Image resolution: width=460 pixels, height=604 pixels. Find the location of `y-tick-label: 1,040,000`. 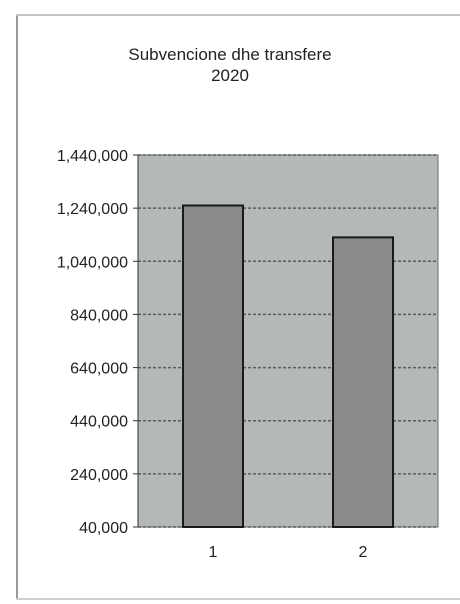

y-tick-label: 1,040,000 is located at coordinates (92, 262).